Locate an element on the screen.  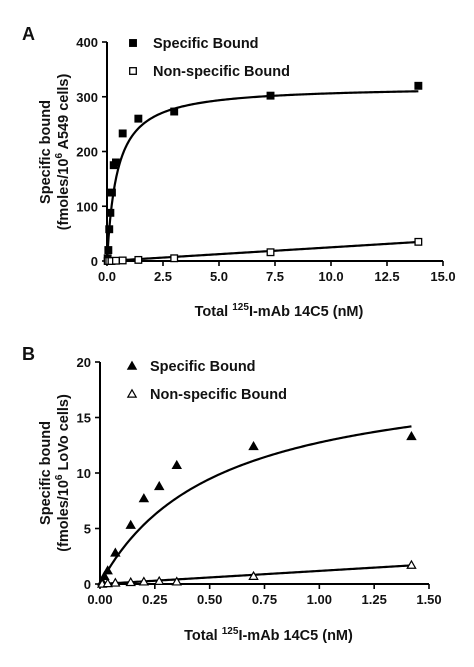
x-tick-label: 10.0 is located at coordinates (330, 276).